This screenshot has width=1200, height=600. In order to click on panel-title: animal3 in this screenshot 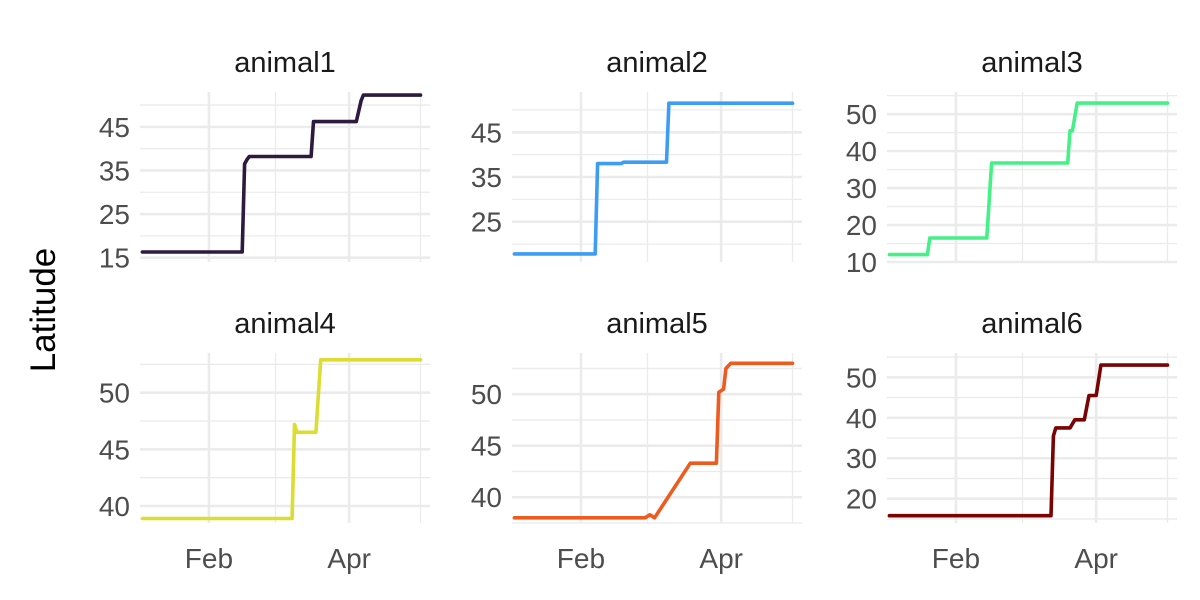, I will do `click(1032, 63)`.